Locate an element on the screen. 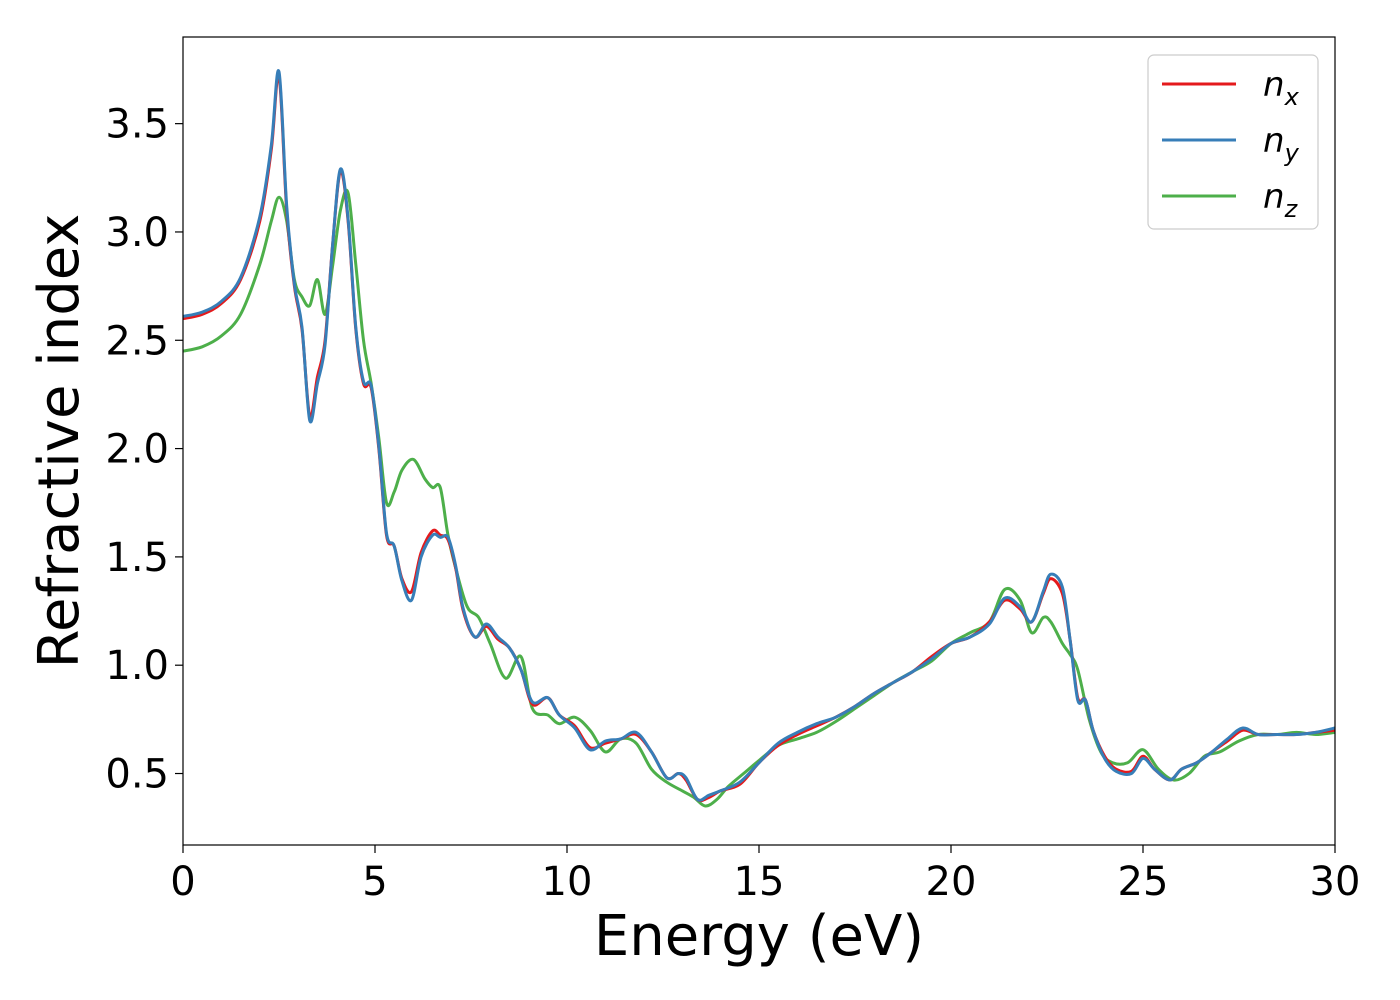 This screenshot has width=1400, height=1000. y-tick-label: 2.5 is located at coordinates (137, 341).